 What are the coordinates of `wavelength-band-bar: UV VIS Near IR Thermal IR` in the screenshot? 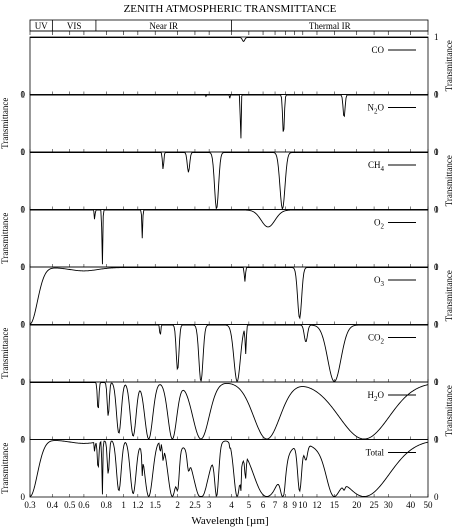 It's located at (229, 27).